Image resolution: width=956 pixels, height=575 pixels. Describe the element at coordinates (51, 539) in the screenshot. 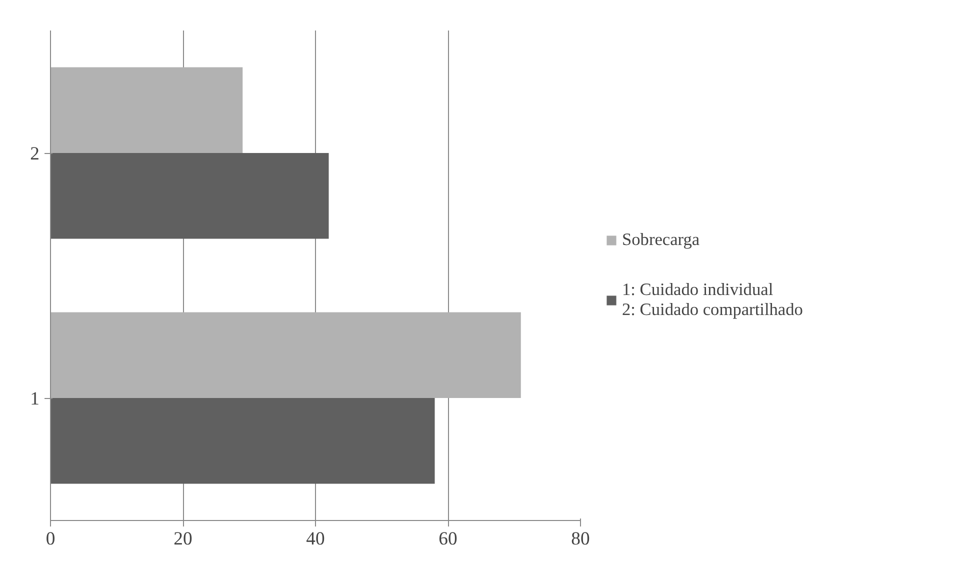

I see `x-tick-label: 0` at that location.